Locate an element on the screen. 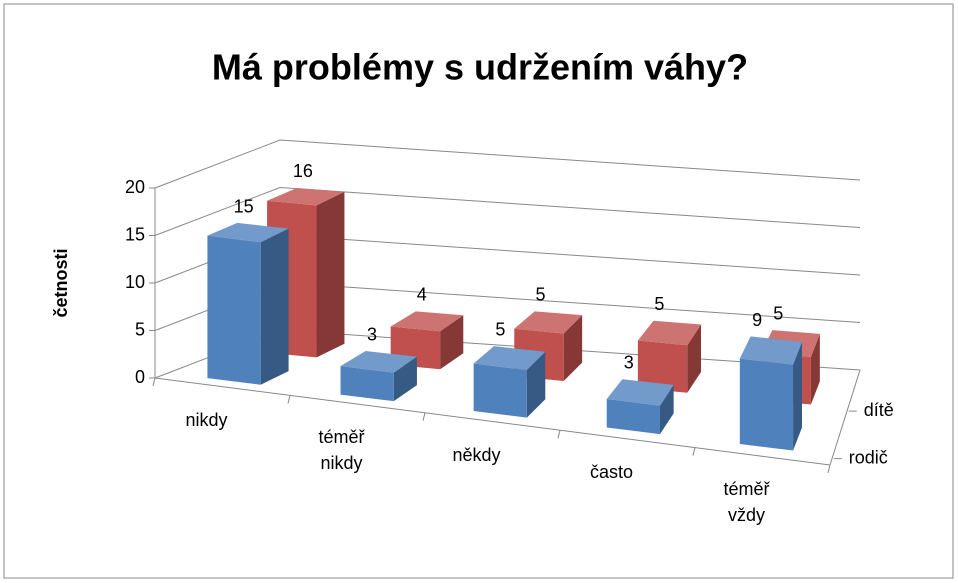  y-tick-label: 10 is located at coordinates (135, 282).